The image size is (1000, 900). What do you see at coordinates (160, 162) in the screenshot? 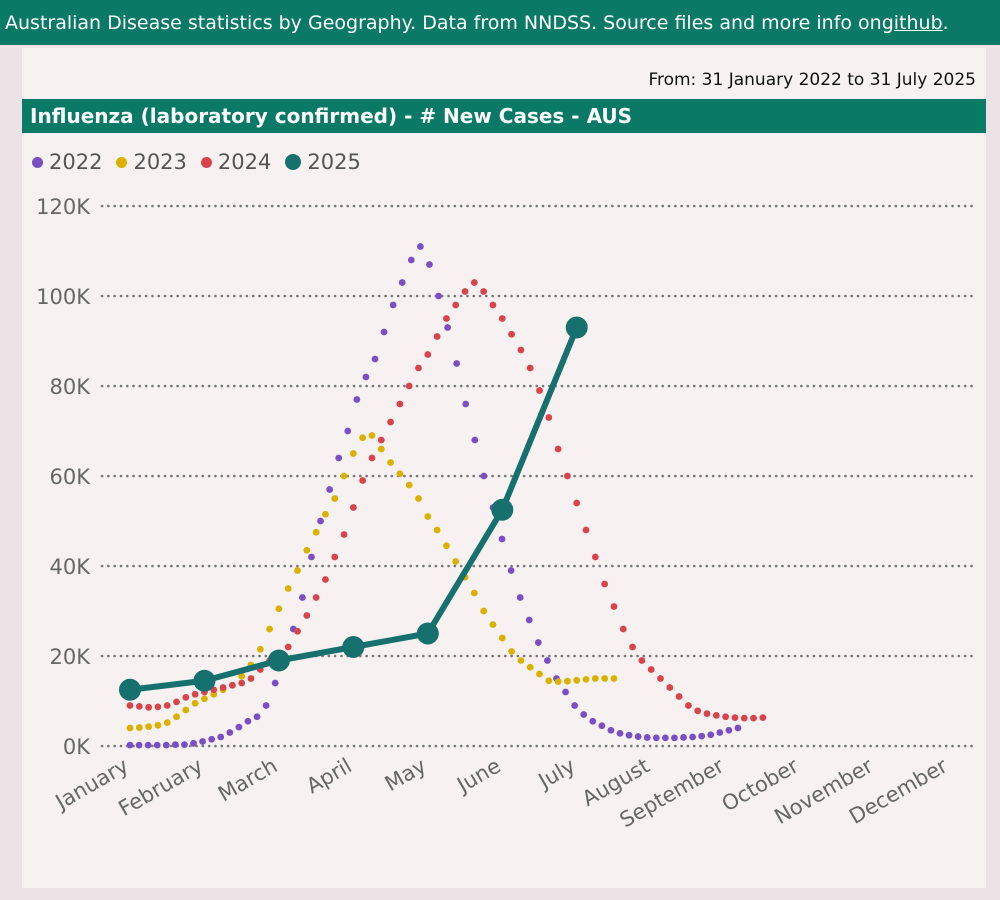
I see `legend-label: 2023` at bounding box center [160, 162].